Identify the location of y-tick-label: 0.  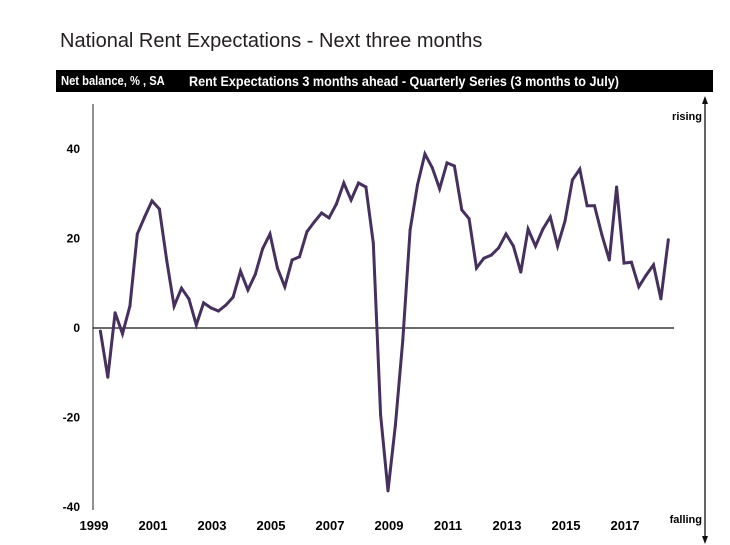
(76, 328).